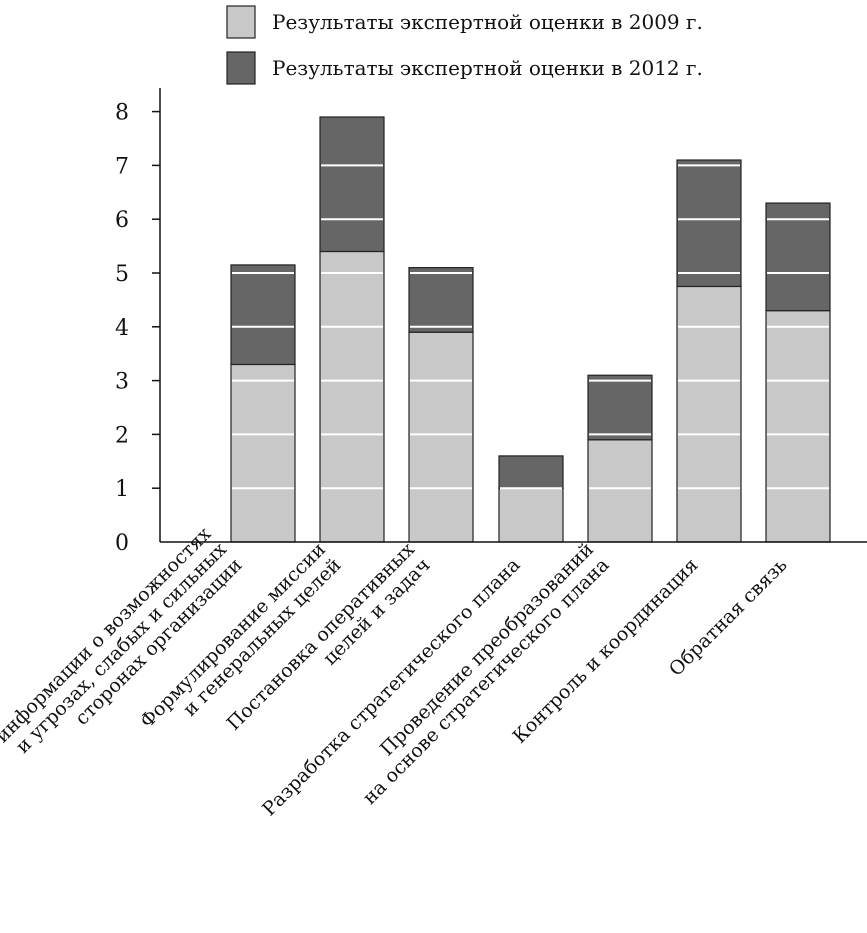  Describe the element at coordinates (352, 184) in the screenshot. I see `bar-series2-cat2` at that location.